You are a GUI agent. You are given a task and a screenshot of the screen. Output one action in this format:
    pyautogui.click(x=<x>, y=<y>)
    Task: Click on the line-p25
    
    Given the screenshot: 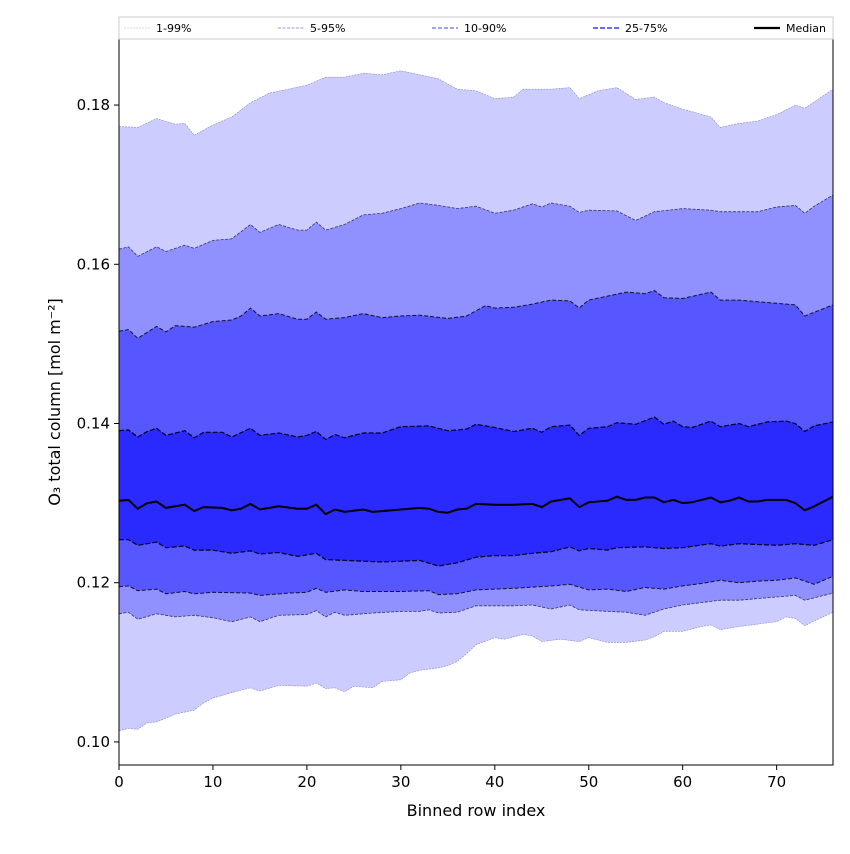 What is the action you would take?
    pyautogui.click(x=476, y=553)
    